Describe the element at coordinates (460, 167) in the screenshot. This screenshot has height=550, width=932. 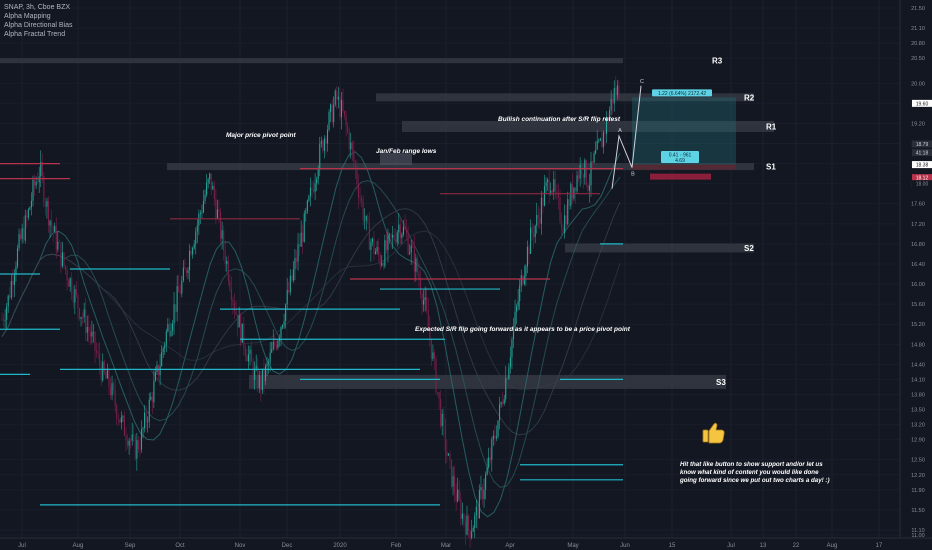
I see `sr-zone` at that location.